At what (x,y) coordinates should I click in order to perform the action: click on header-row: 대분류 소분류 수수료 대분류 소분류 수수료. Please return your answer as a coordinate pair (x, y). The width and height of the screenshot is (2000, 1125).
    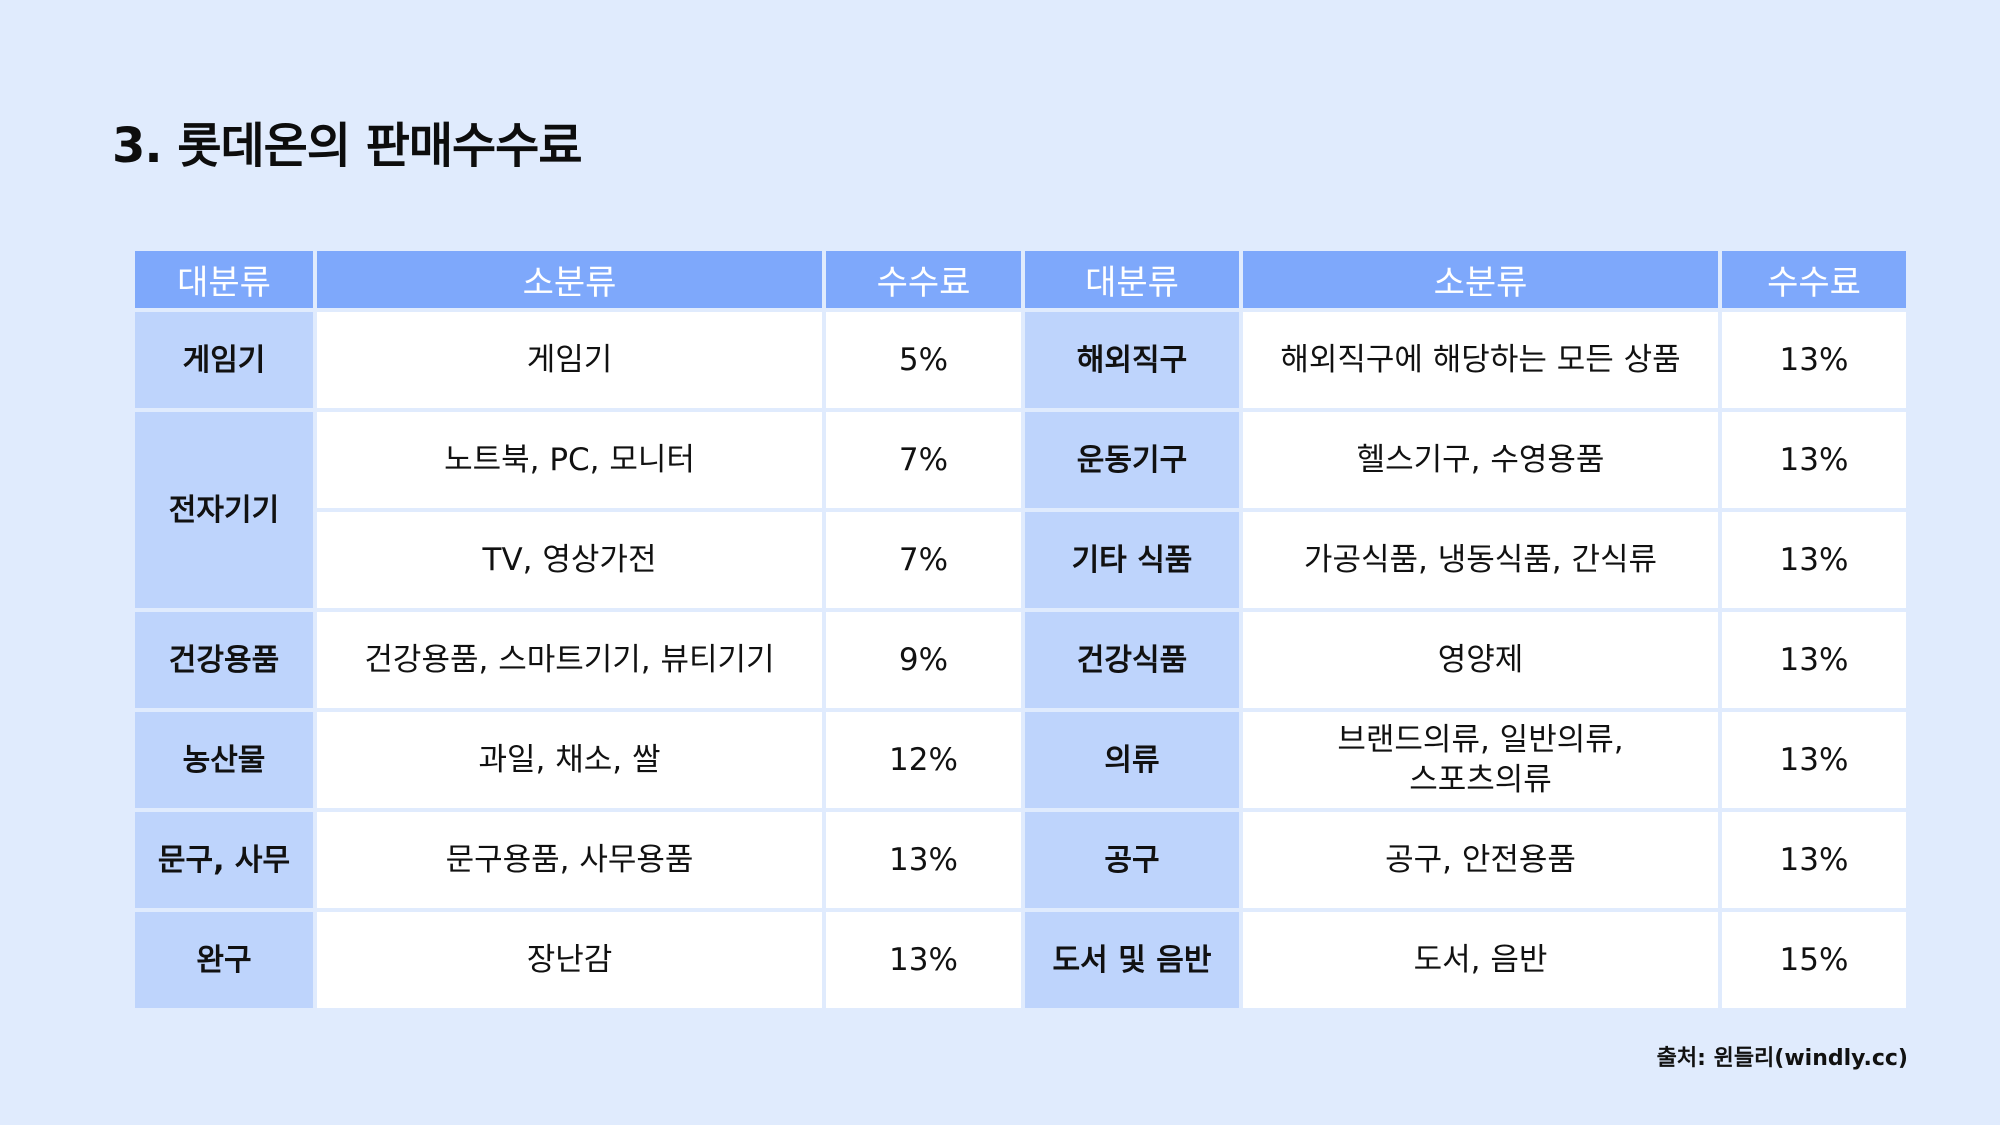
    Looking at the image, I should click on (1020, 279).